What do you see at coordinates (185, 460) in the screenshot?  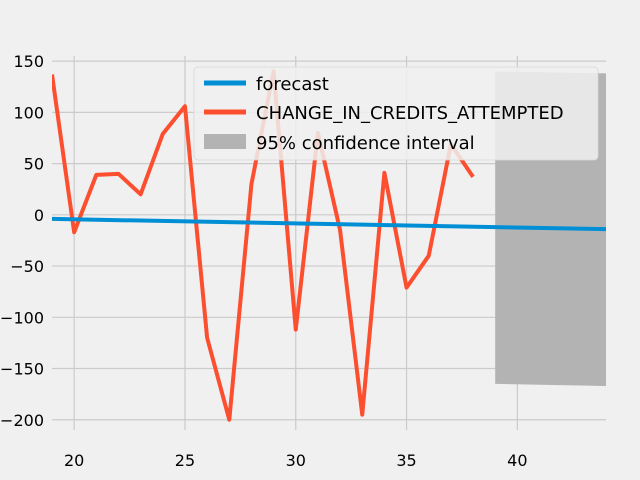 I see `x-tick-label: 25` at bounding box center [185, 460].